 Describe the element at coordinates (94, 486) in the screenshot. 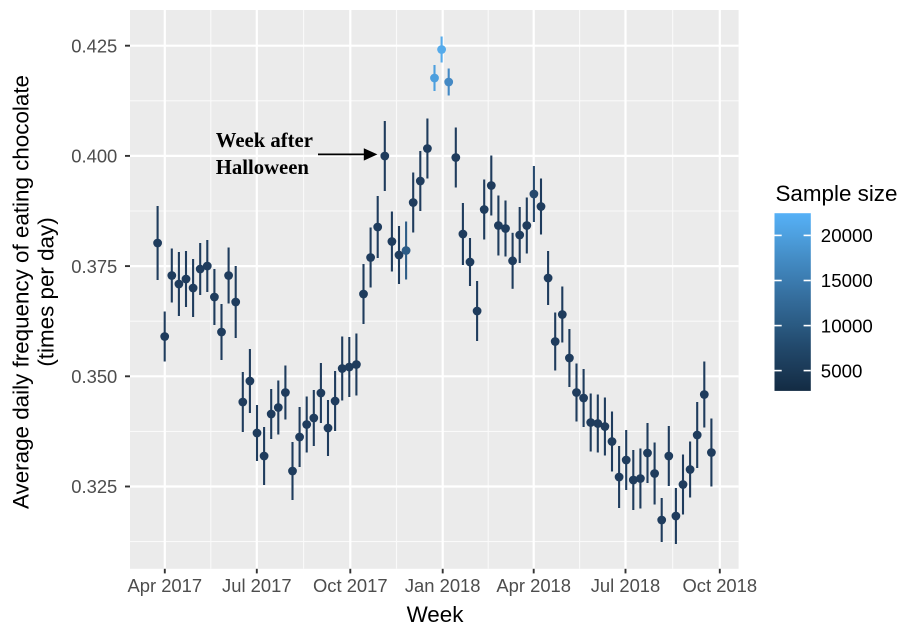

I see `svg-text: 0.325` at that location.